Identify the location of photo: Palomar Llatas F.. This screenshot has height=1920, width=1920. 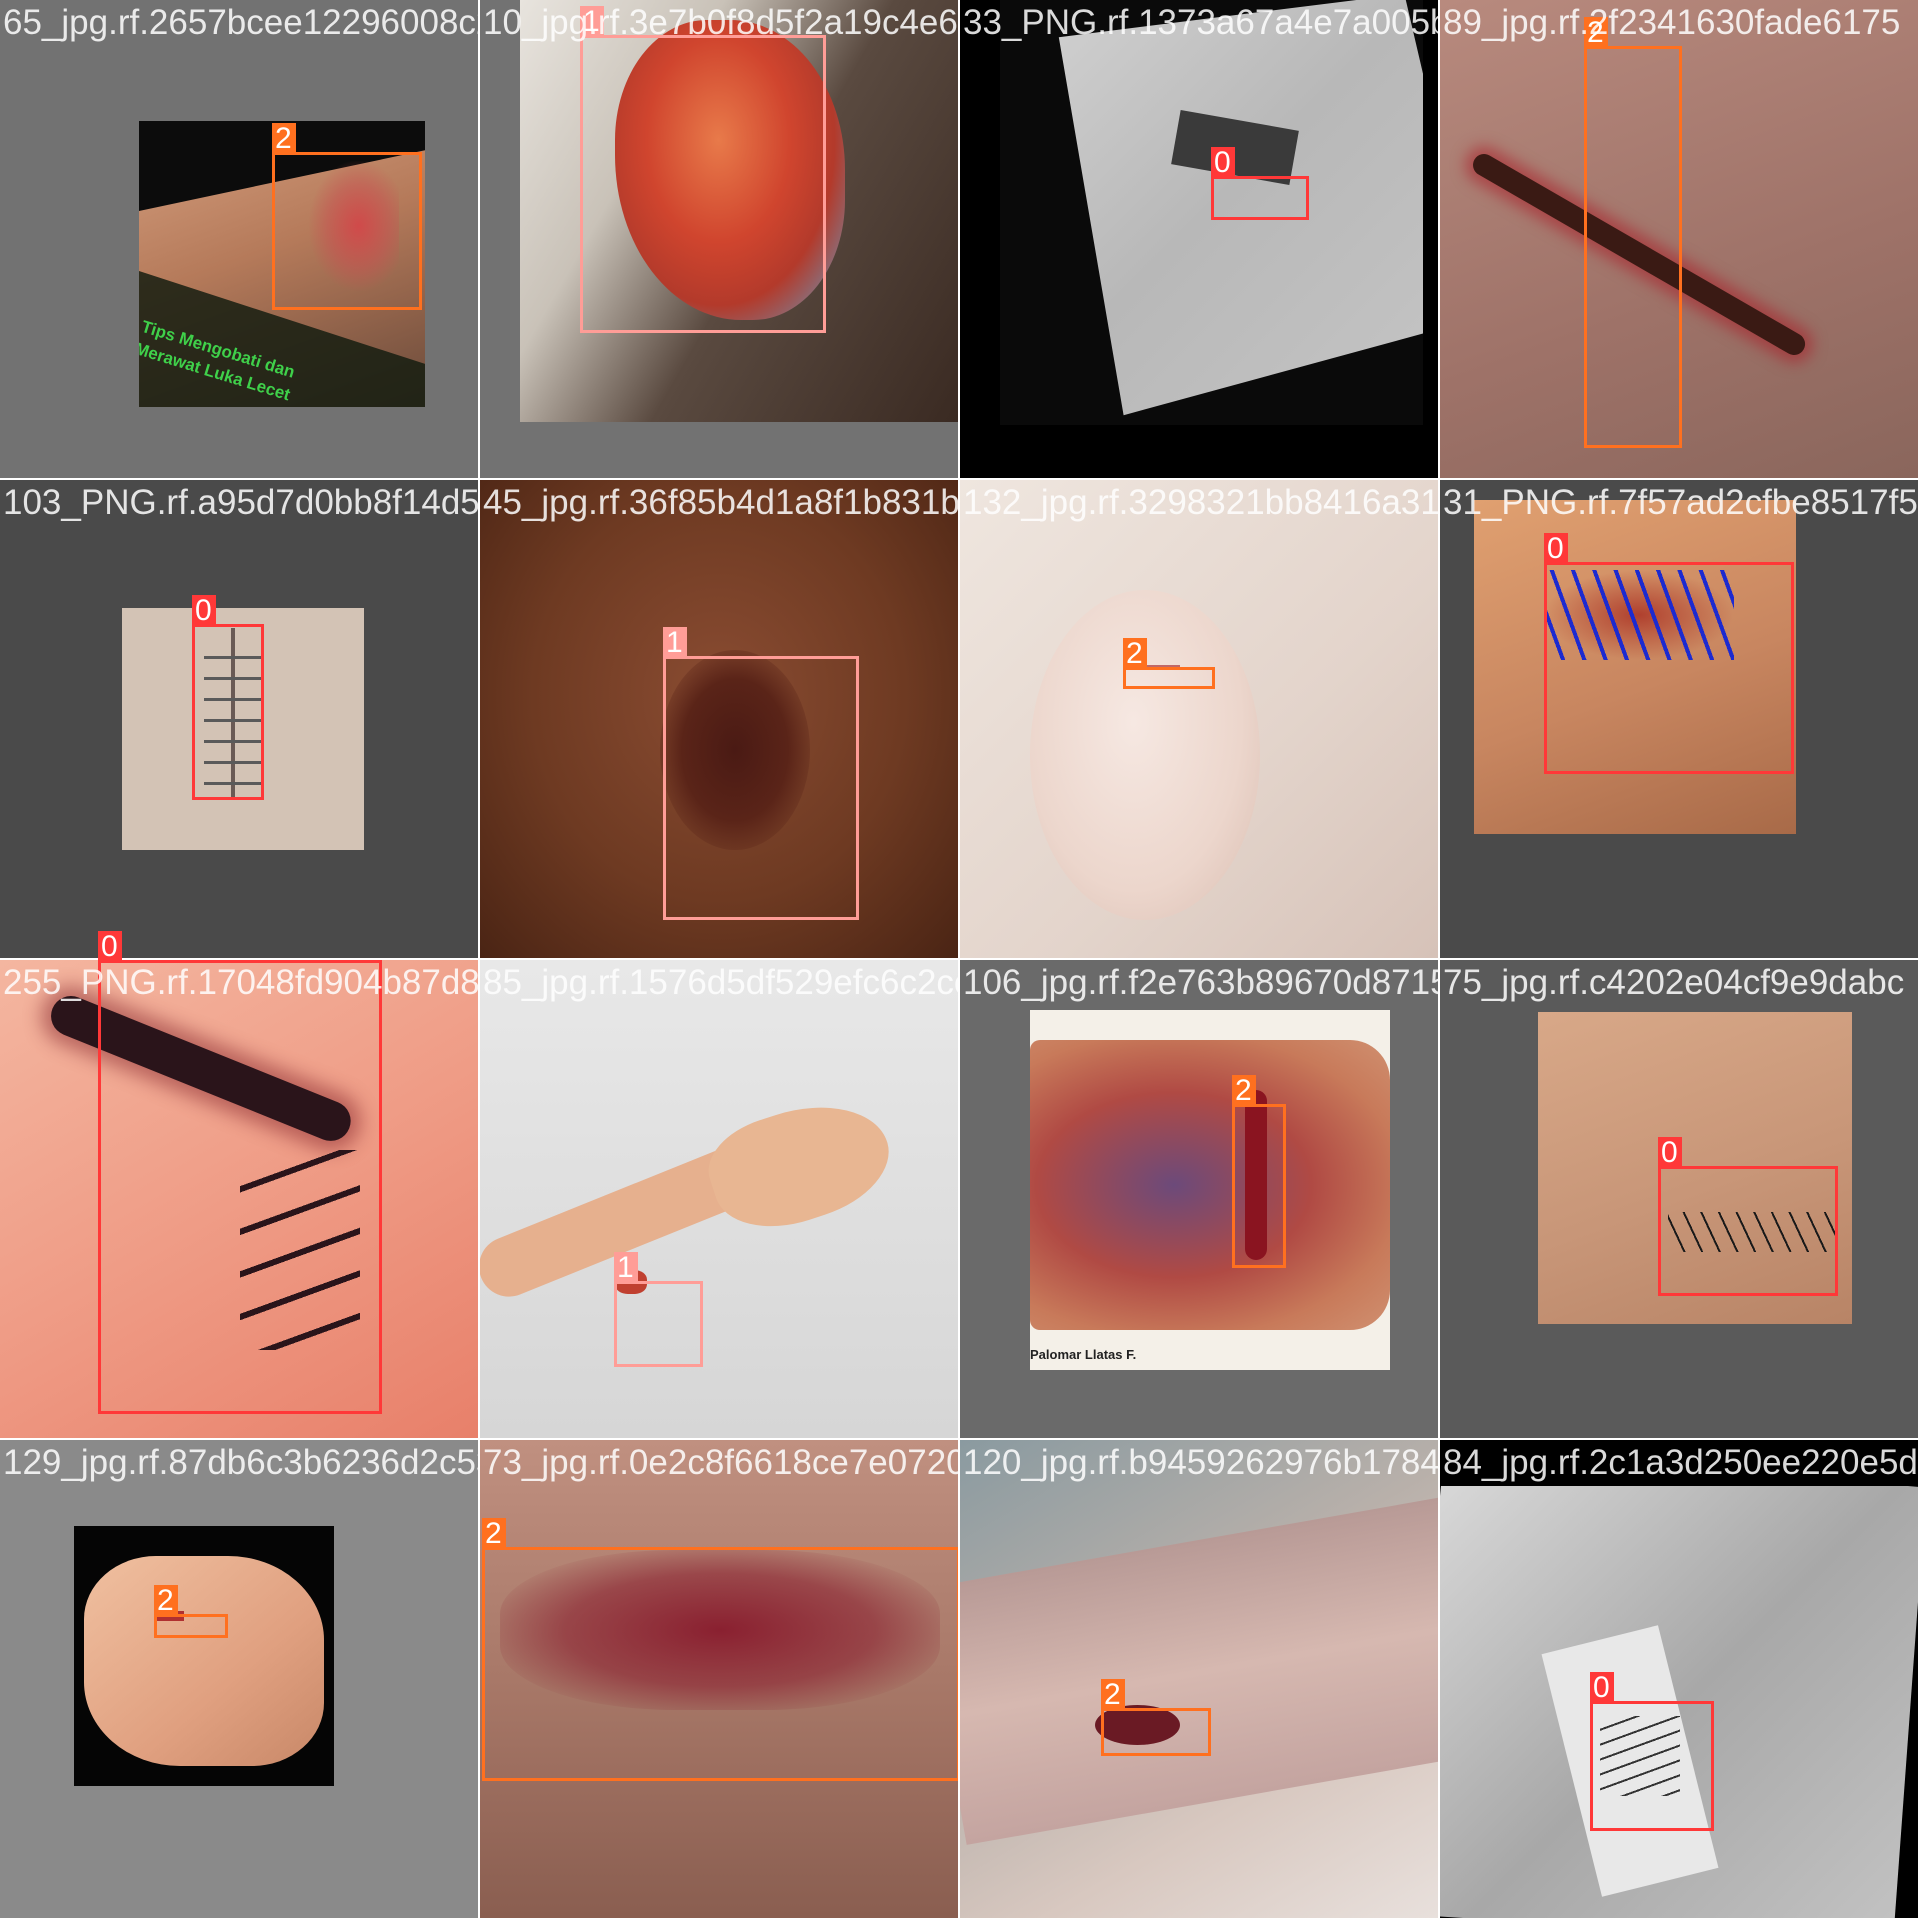
(1210, 1190).